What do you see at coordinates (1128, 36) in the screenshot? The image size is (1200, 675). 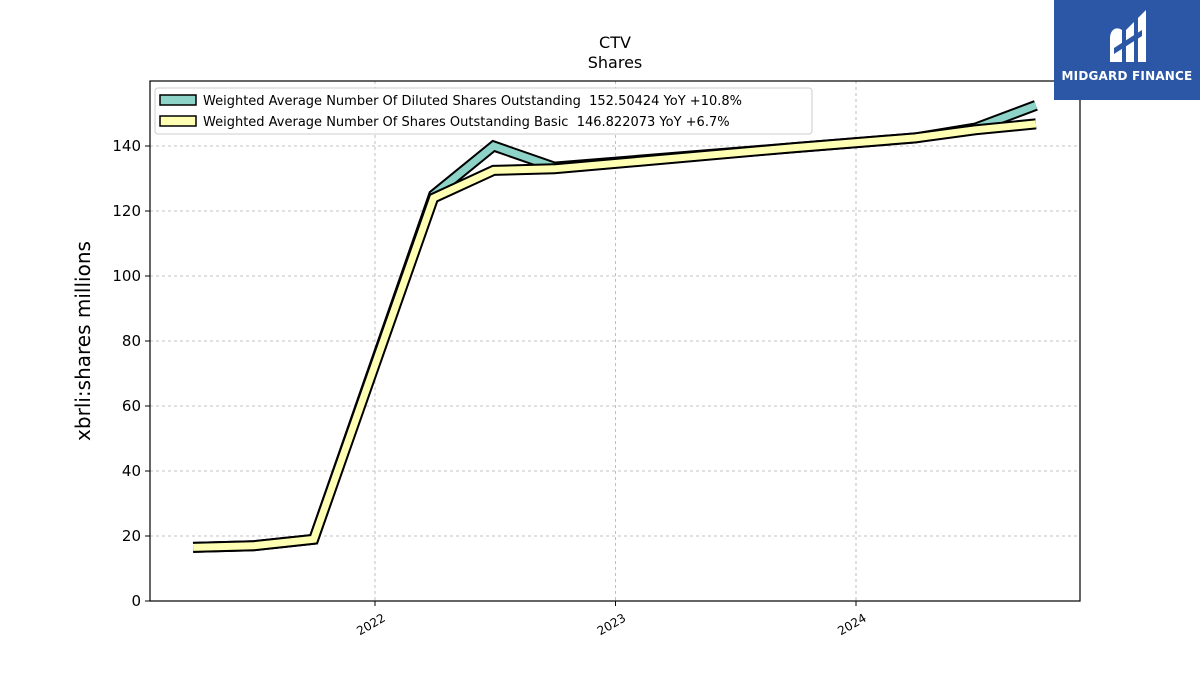 I see `logo-mark-icon` at bounding box center [1128, 36].